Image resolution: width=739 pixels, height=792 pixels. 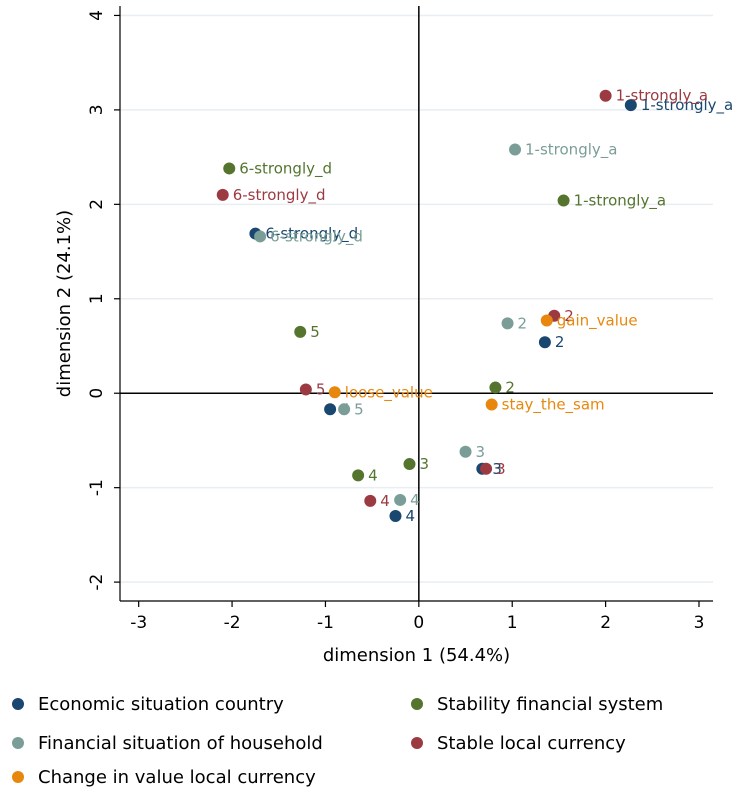 I want to click on y-tick-label: 1, so click(x=97, y=298).